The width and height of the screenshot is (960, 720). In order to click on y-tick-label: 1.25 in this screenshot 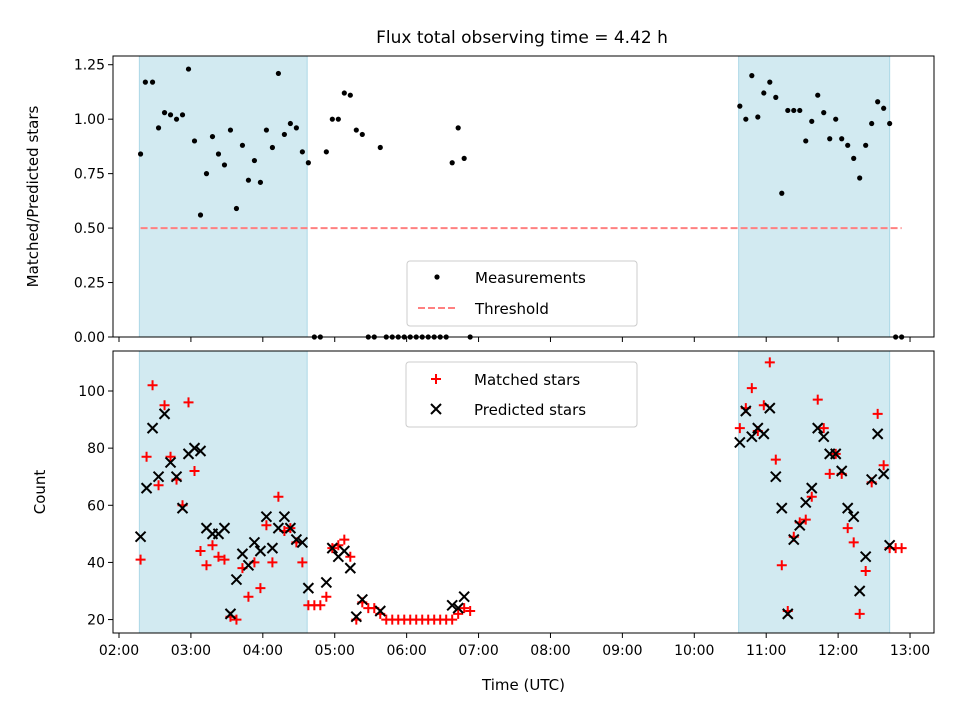, I will do `click(89, 66)`.